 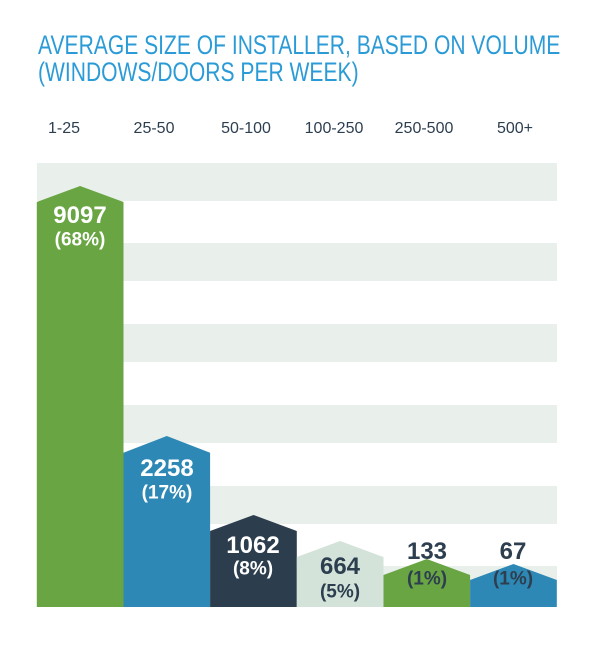 I want to click on x-axis-label-100-250: 100-250, so click(x=334, y=128).